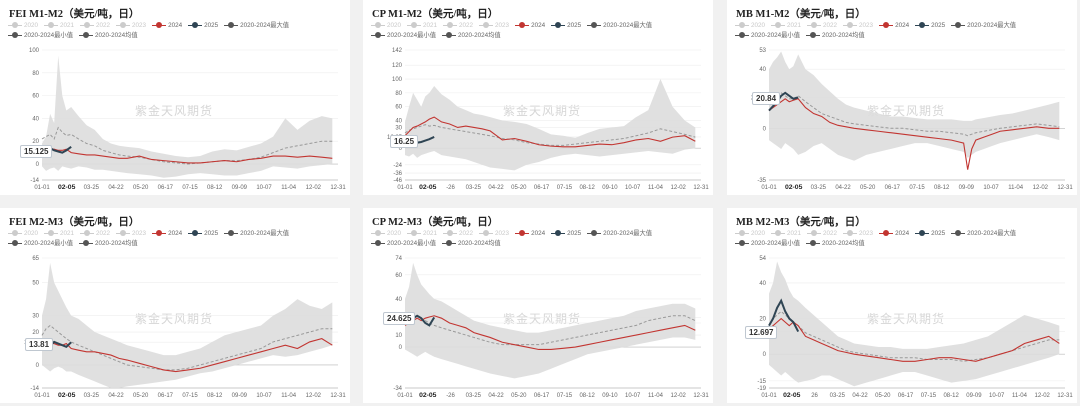  What do you see at coordinates (35, 333) in the screenshot?
I see `y-tick-label: 20` at bounding box center [35, 333].